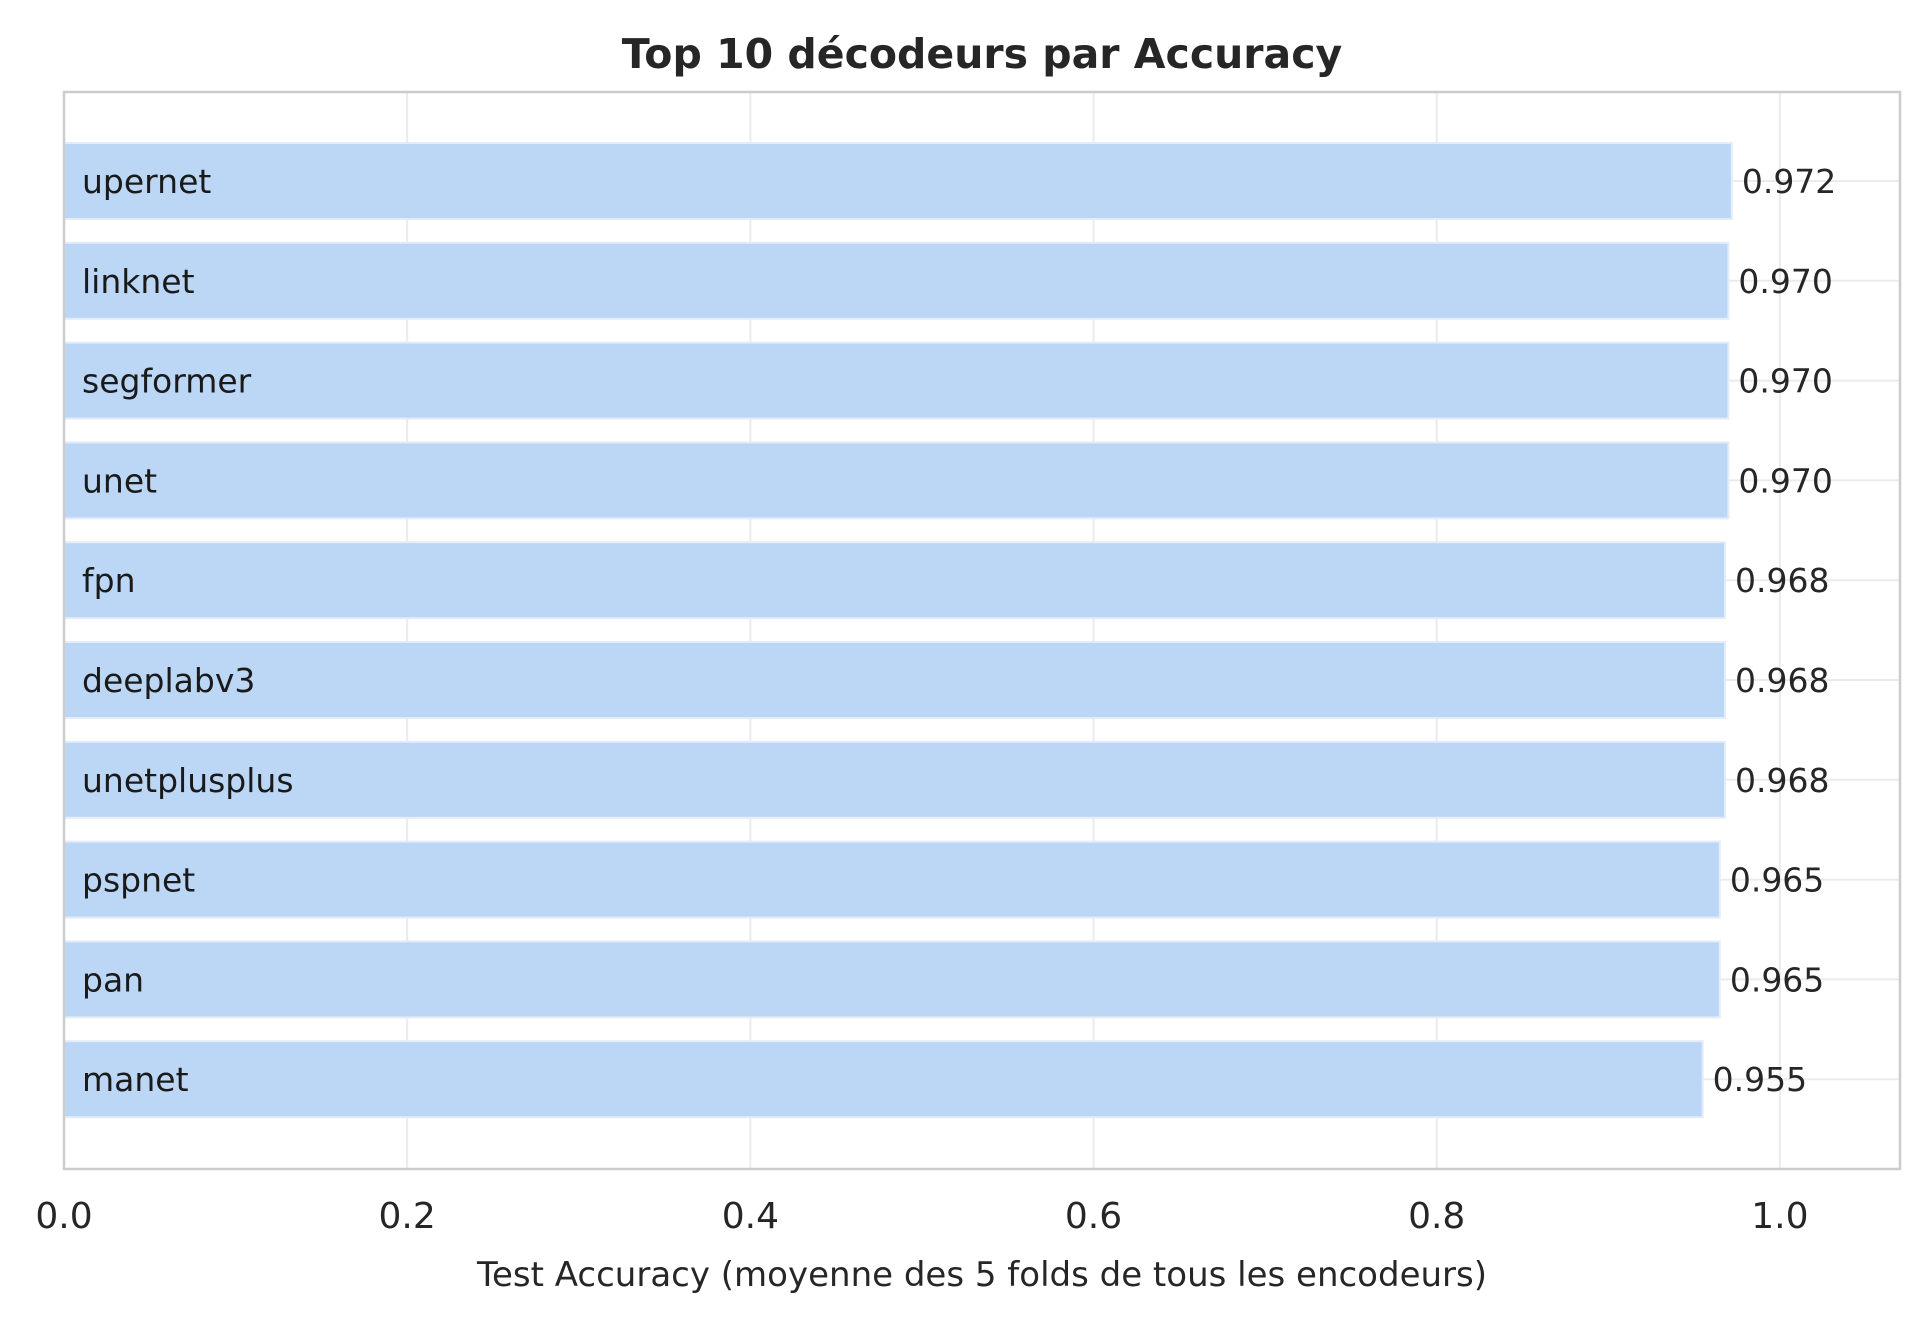 The image size is (1920, 1319). What do you see at coordinates (108, 580) in the screenshot?
I see `bar-category-label: fpn` at bounding box center [108, 580].